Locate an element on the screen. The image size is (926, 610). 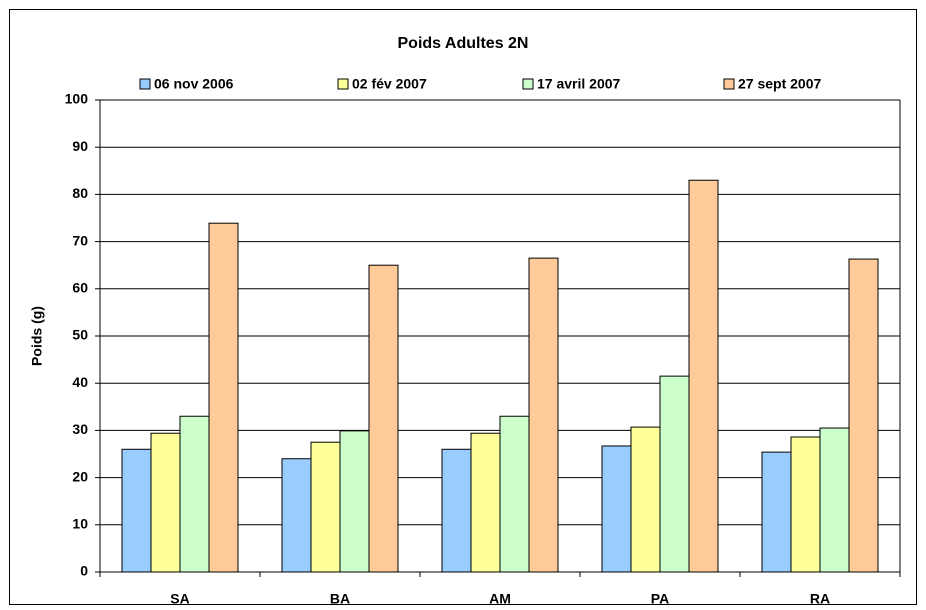
y-tick-label: 50 is located at coordinates (80, 335).